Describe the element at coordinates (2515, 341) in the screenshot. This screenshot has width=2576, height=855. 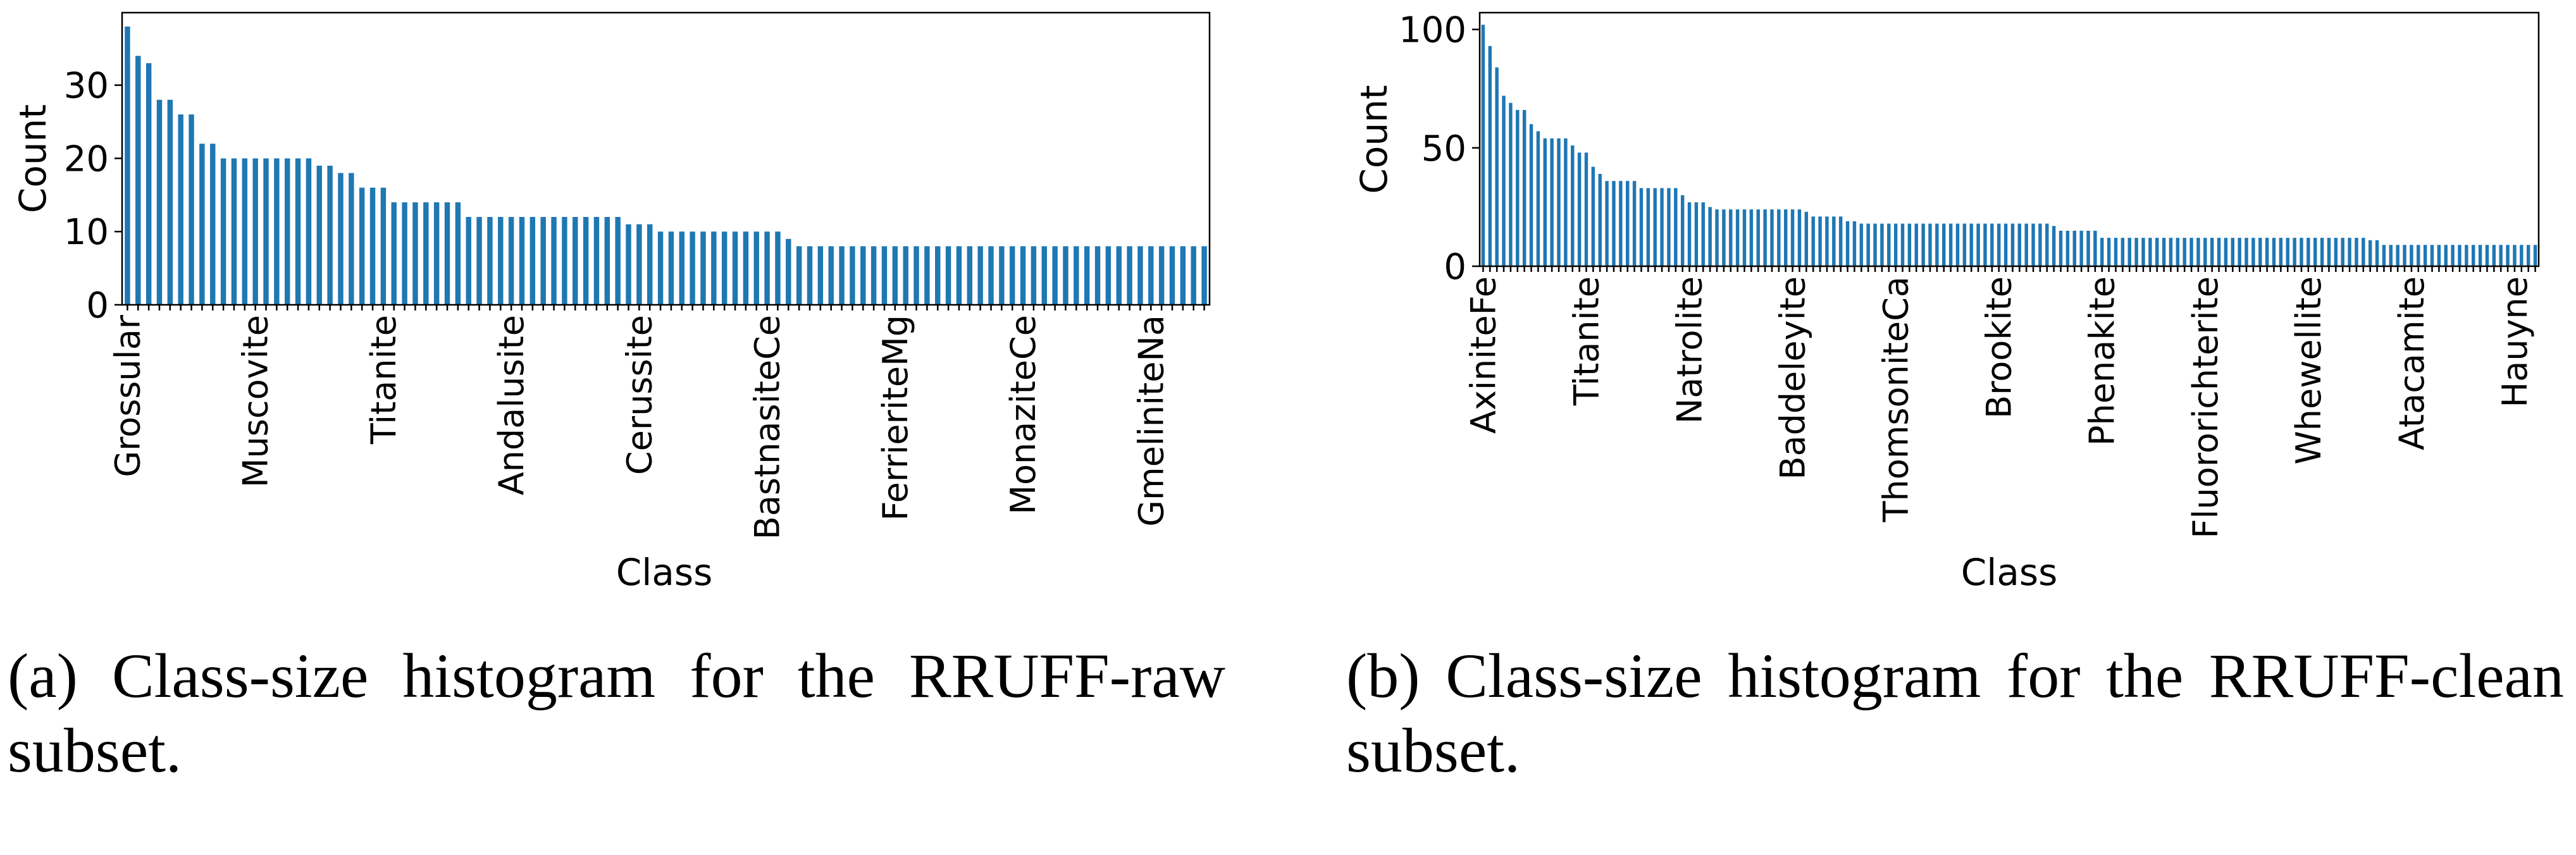
I see `x-tick-label: Hauyne` at that location.